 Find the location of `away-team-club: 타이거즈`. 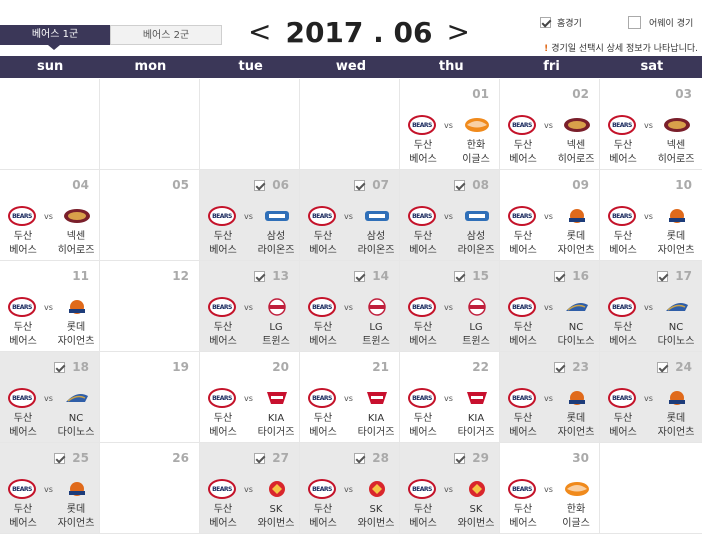

away-team-club: 타이거즈 is located at coordinates (276, 432).